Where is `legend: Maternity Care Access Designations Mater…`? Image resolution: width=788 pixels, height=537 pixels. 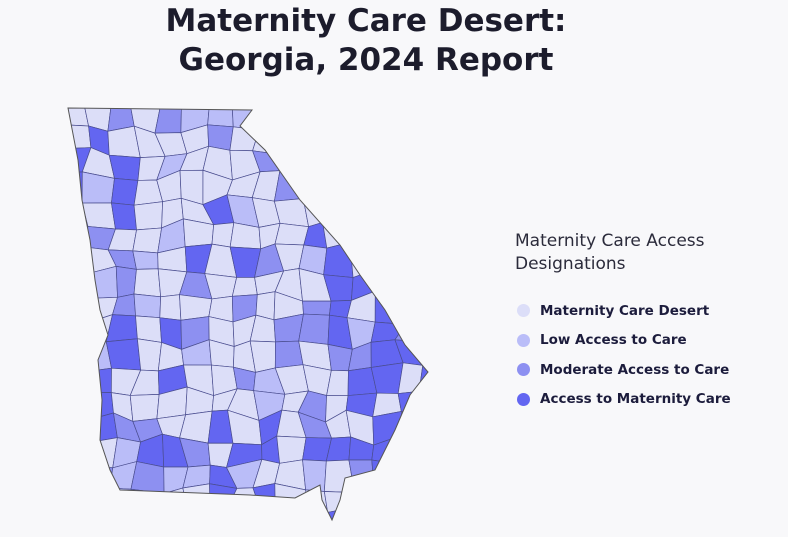
legend: Maternity Care Access Designations Mater… is located at coordinates (630, 322).